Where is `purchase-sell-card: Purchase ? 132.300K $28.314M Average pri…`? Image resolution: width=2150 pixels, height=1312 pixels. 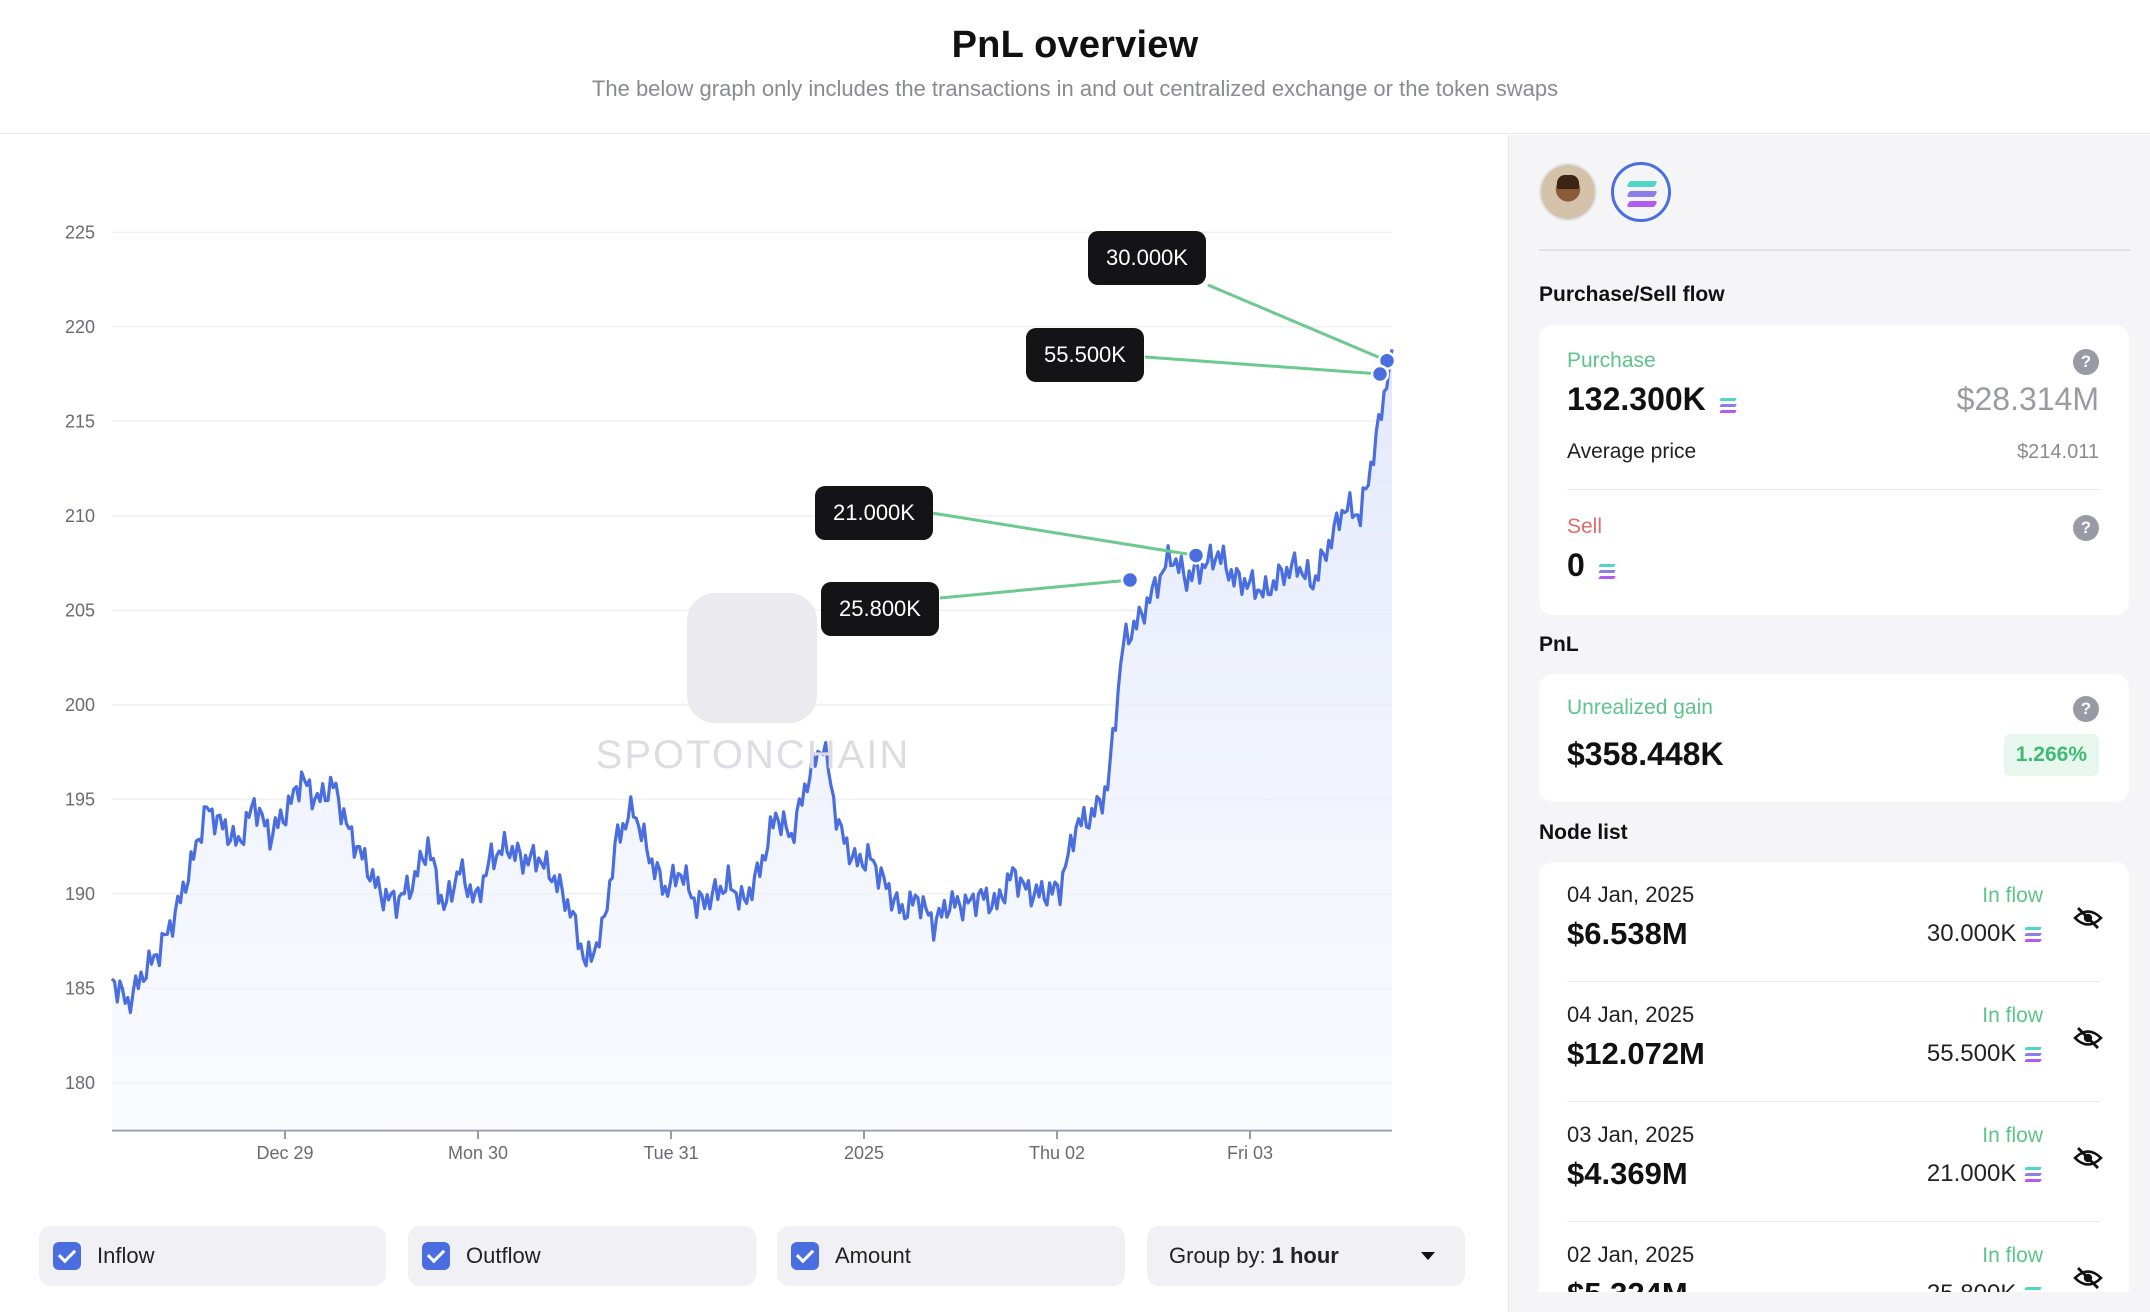 purchase-sell-card: Purchase ? 132.300K $28.314M Average pri… is located at coordinates (1834, 470).